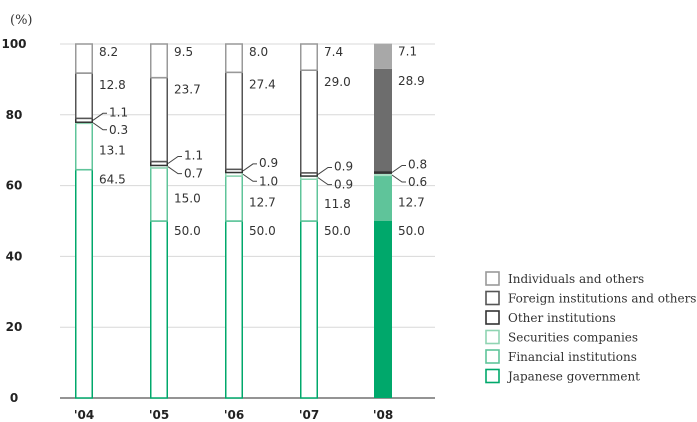 The width and height of the screenshot is (697, 422). I want to click on data-label: 0.3, so click(118, 130).